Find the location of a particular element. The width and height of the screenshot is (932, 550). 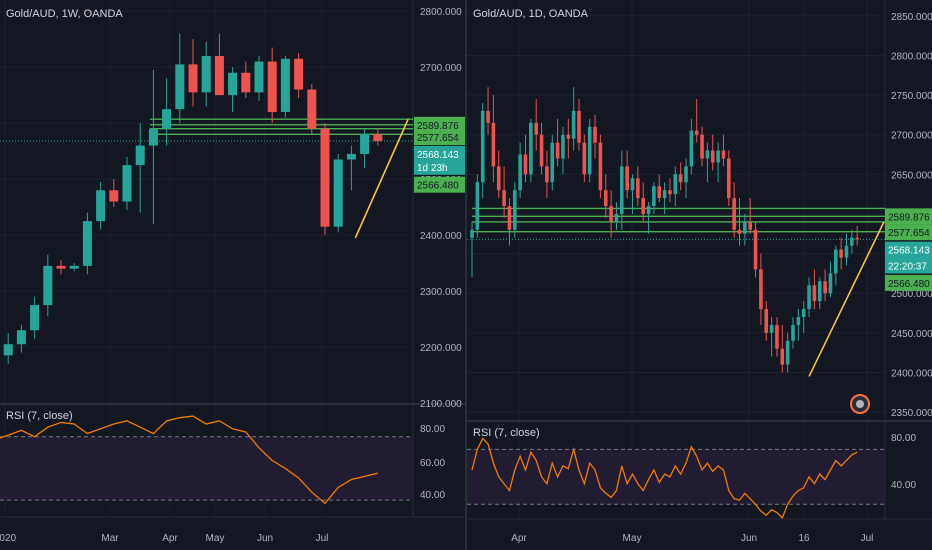

price-tick-label: 2350.000 is located at coordinates (911, 413).